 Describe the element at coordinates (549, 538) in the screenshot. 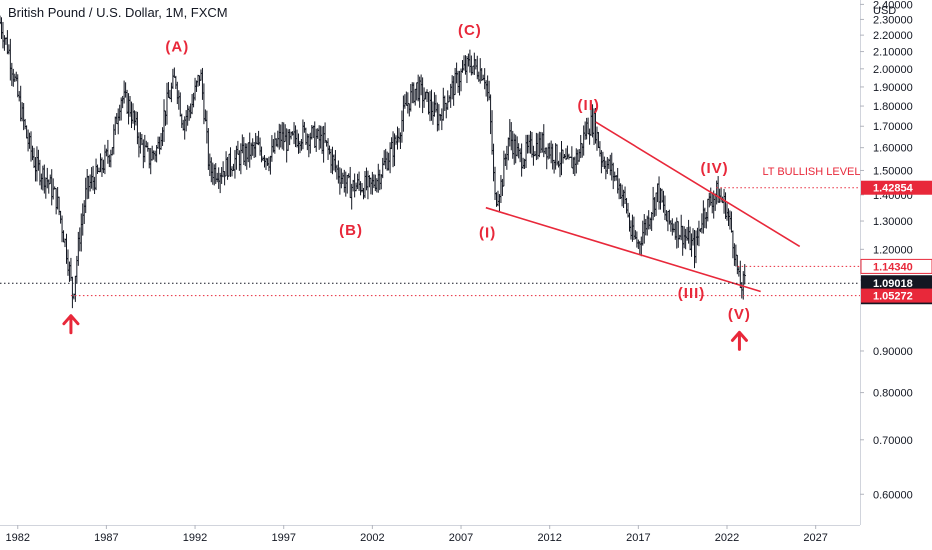

I see `time-tick-label: 2012` at that location.